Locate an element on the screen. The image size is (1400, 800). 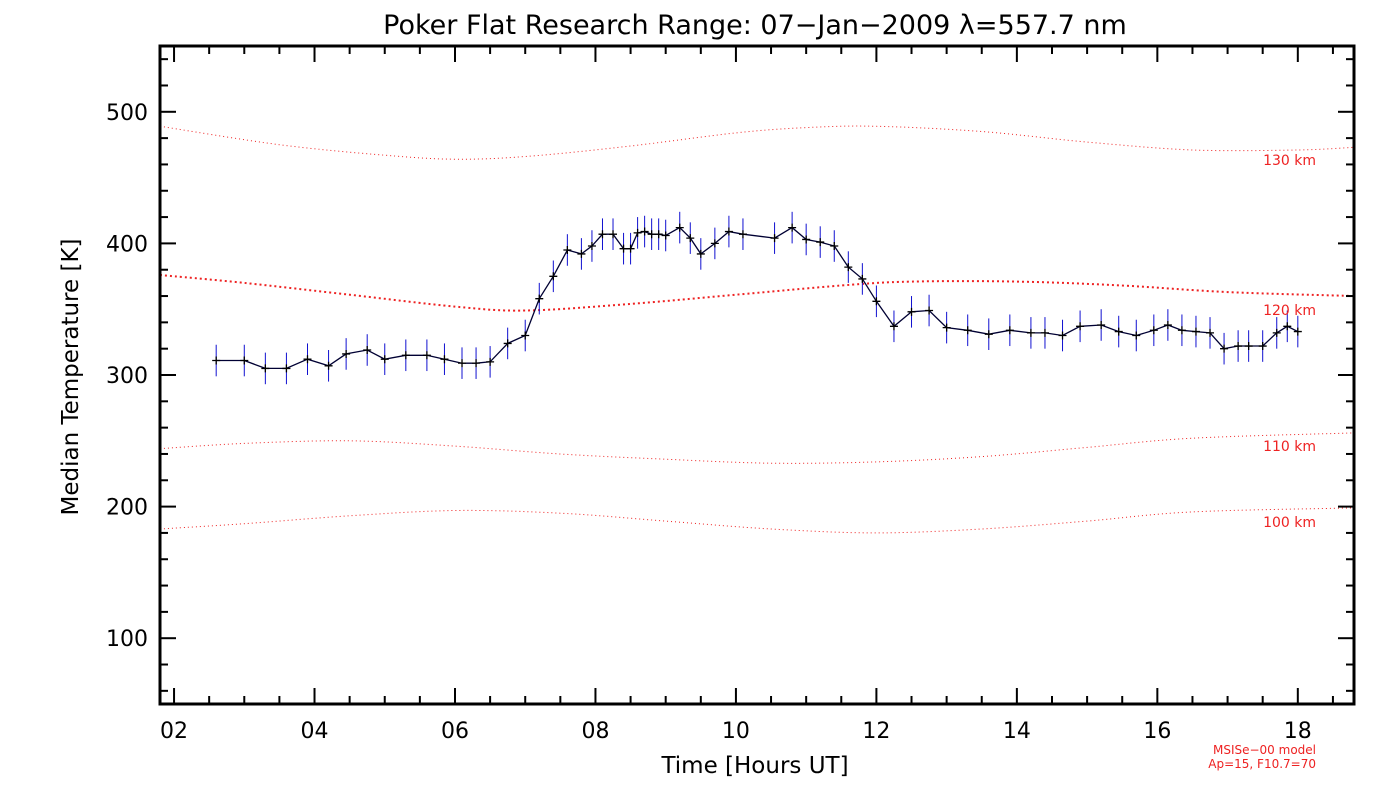
y-tick-label: 100 is located at coordinates (127, 639).